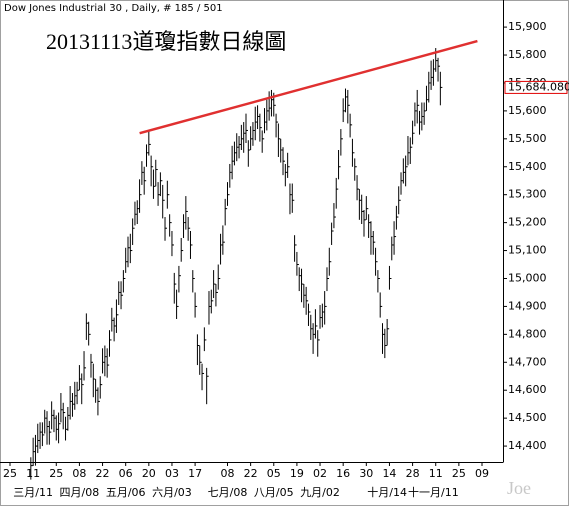 This screenshot has height=506, width=569. I want to click on y-tick-label: 14,600, so click(527, 389).